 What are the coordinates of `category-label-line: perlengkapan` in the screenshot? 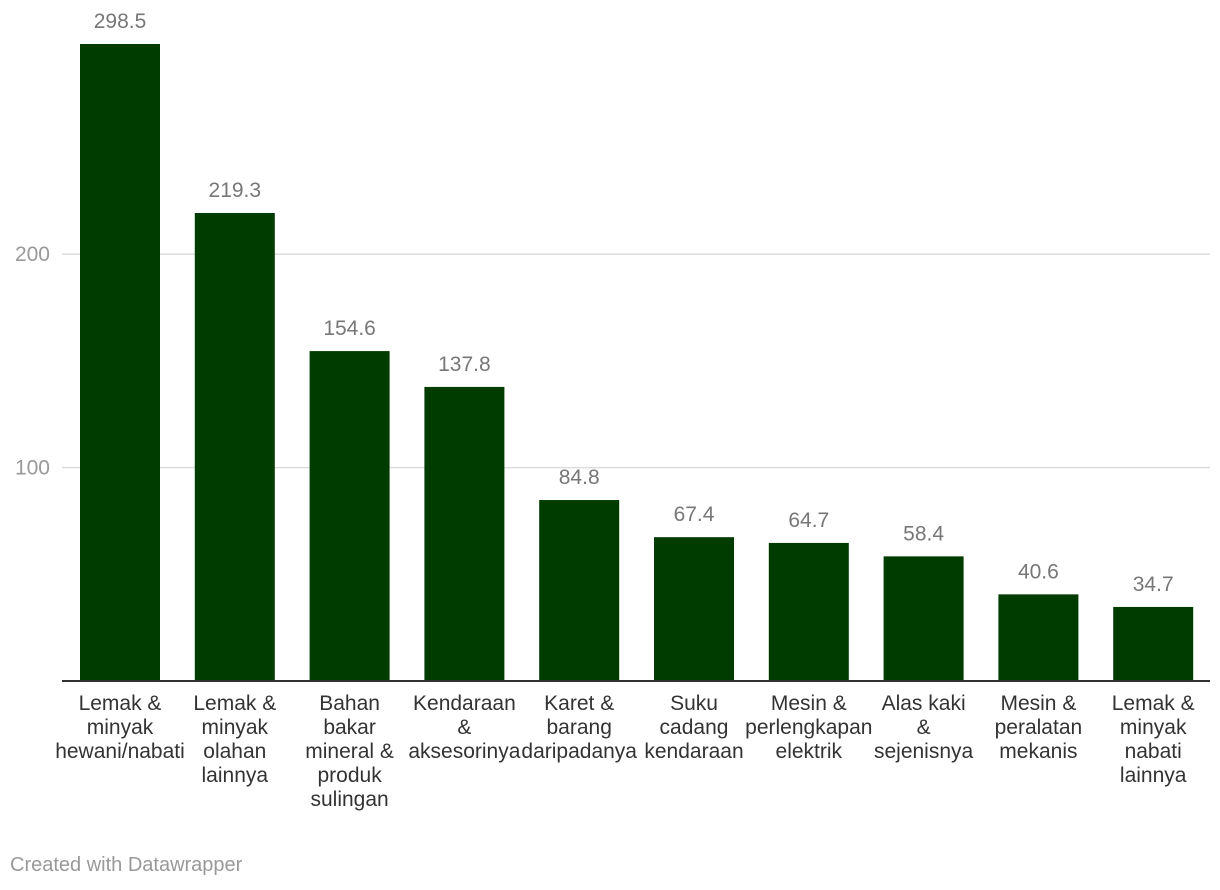 It's located at (808, 727).